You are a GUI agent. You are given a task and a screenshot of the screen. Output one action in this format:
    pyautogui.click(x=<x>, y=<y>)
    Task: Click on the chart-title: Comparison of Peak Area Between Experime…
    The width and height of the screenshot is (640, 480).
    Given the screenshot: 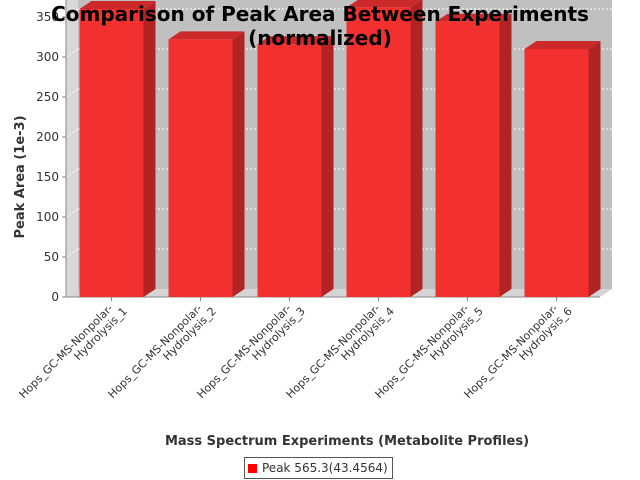 What is the action you would take?
    pyautogui.click(x=320, y=14)
    